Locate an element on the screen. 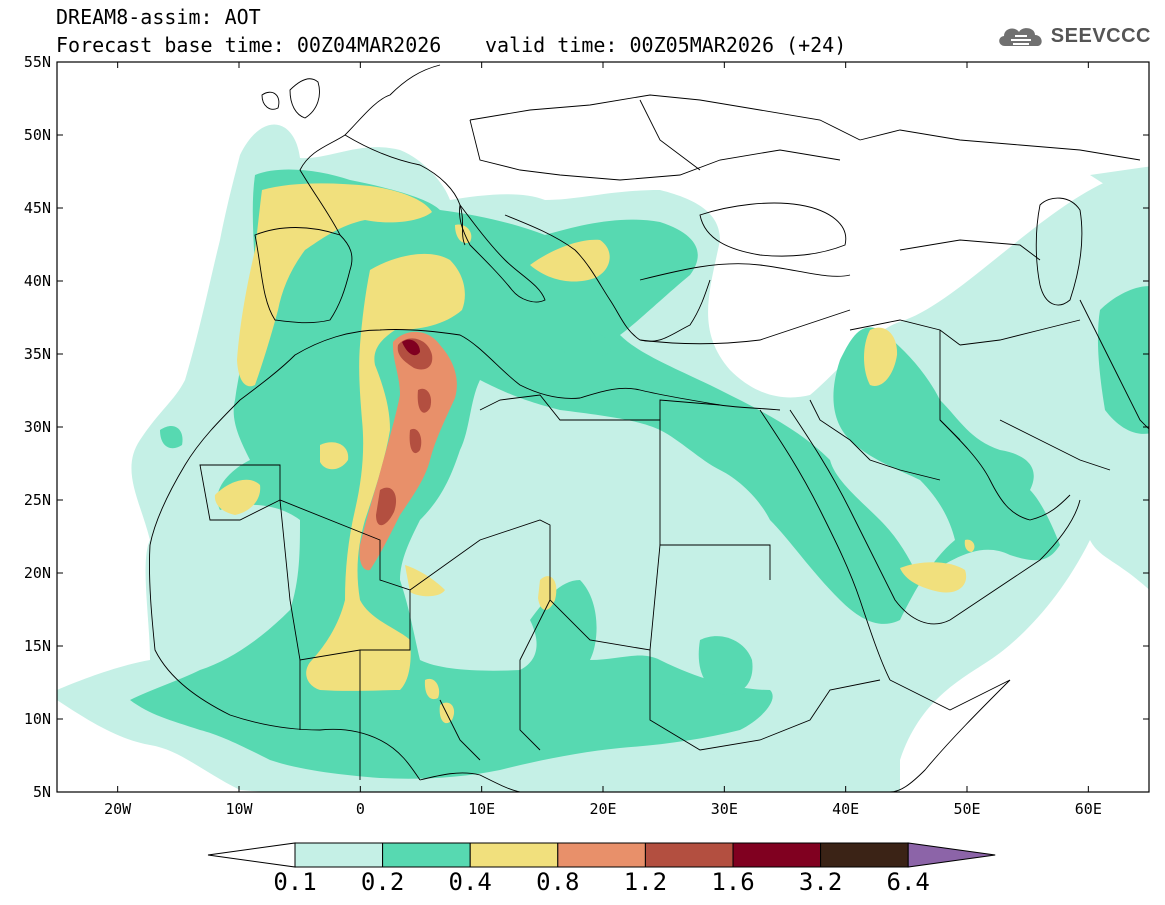  colorbar-label: 0.8 is located at coordinates (558, 882).